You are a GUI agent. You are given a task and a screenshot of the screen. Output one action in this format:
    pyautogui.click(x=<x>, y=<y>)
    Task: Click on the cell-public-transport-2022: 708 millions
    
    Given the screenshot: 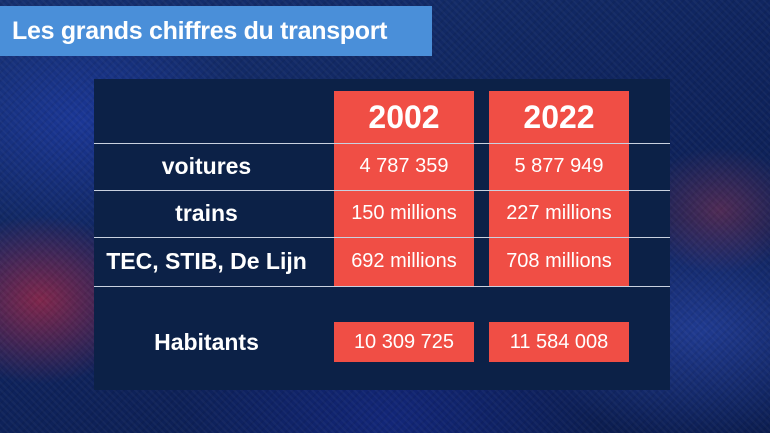 What is the action you would take?
    pyautogui.click(x=559, y=261)
    